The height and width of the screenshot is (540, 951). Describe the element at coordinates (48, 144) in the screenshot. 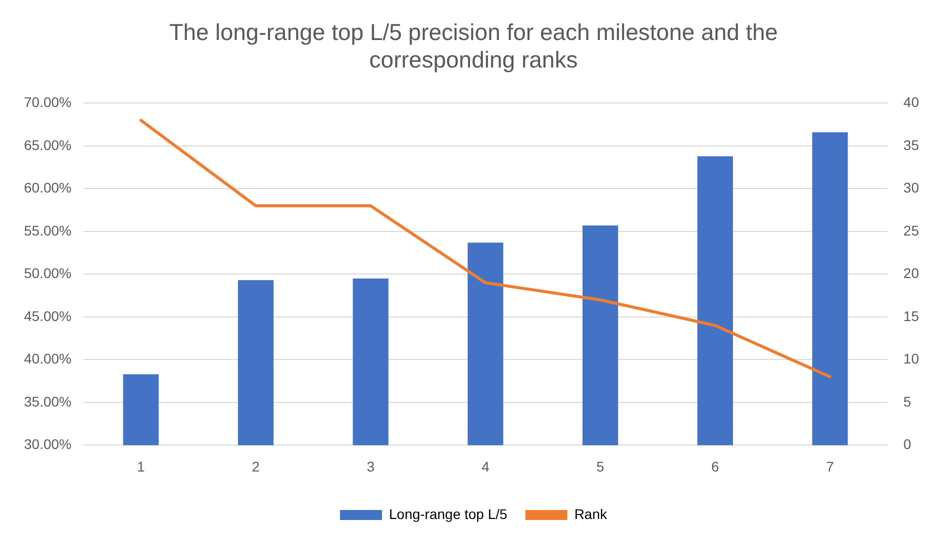

I see `y-tick-label: 65.00%` at that location.